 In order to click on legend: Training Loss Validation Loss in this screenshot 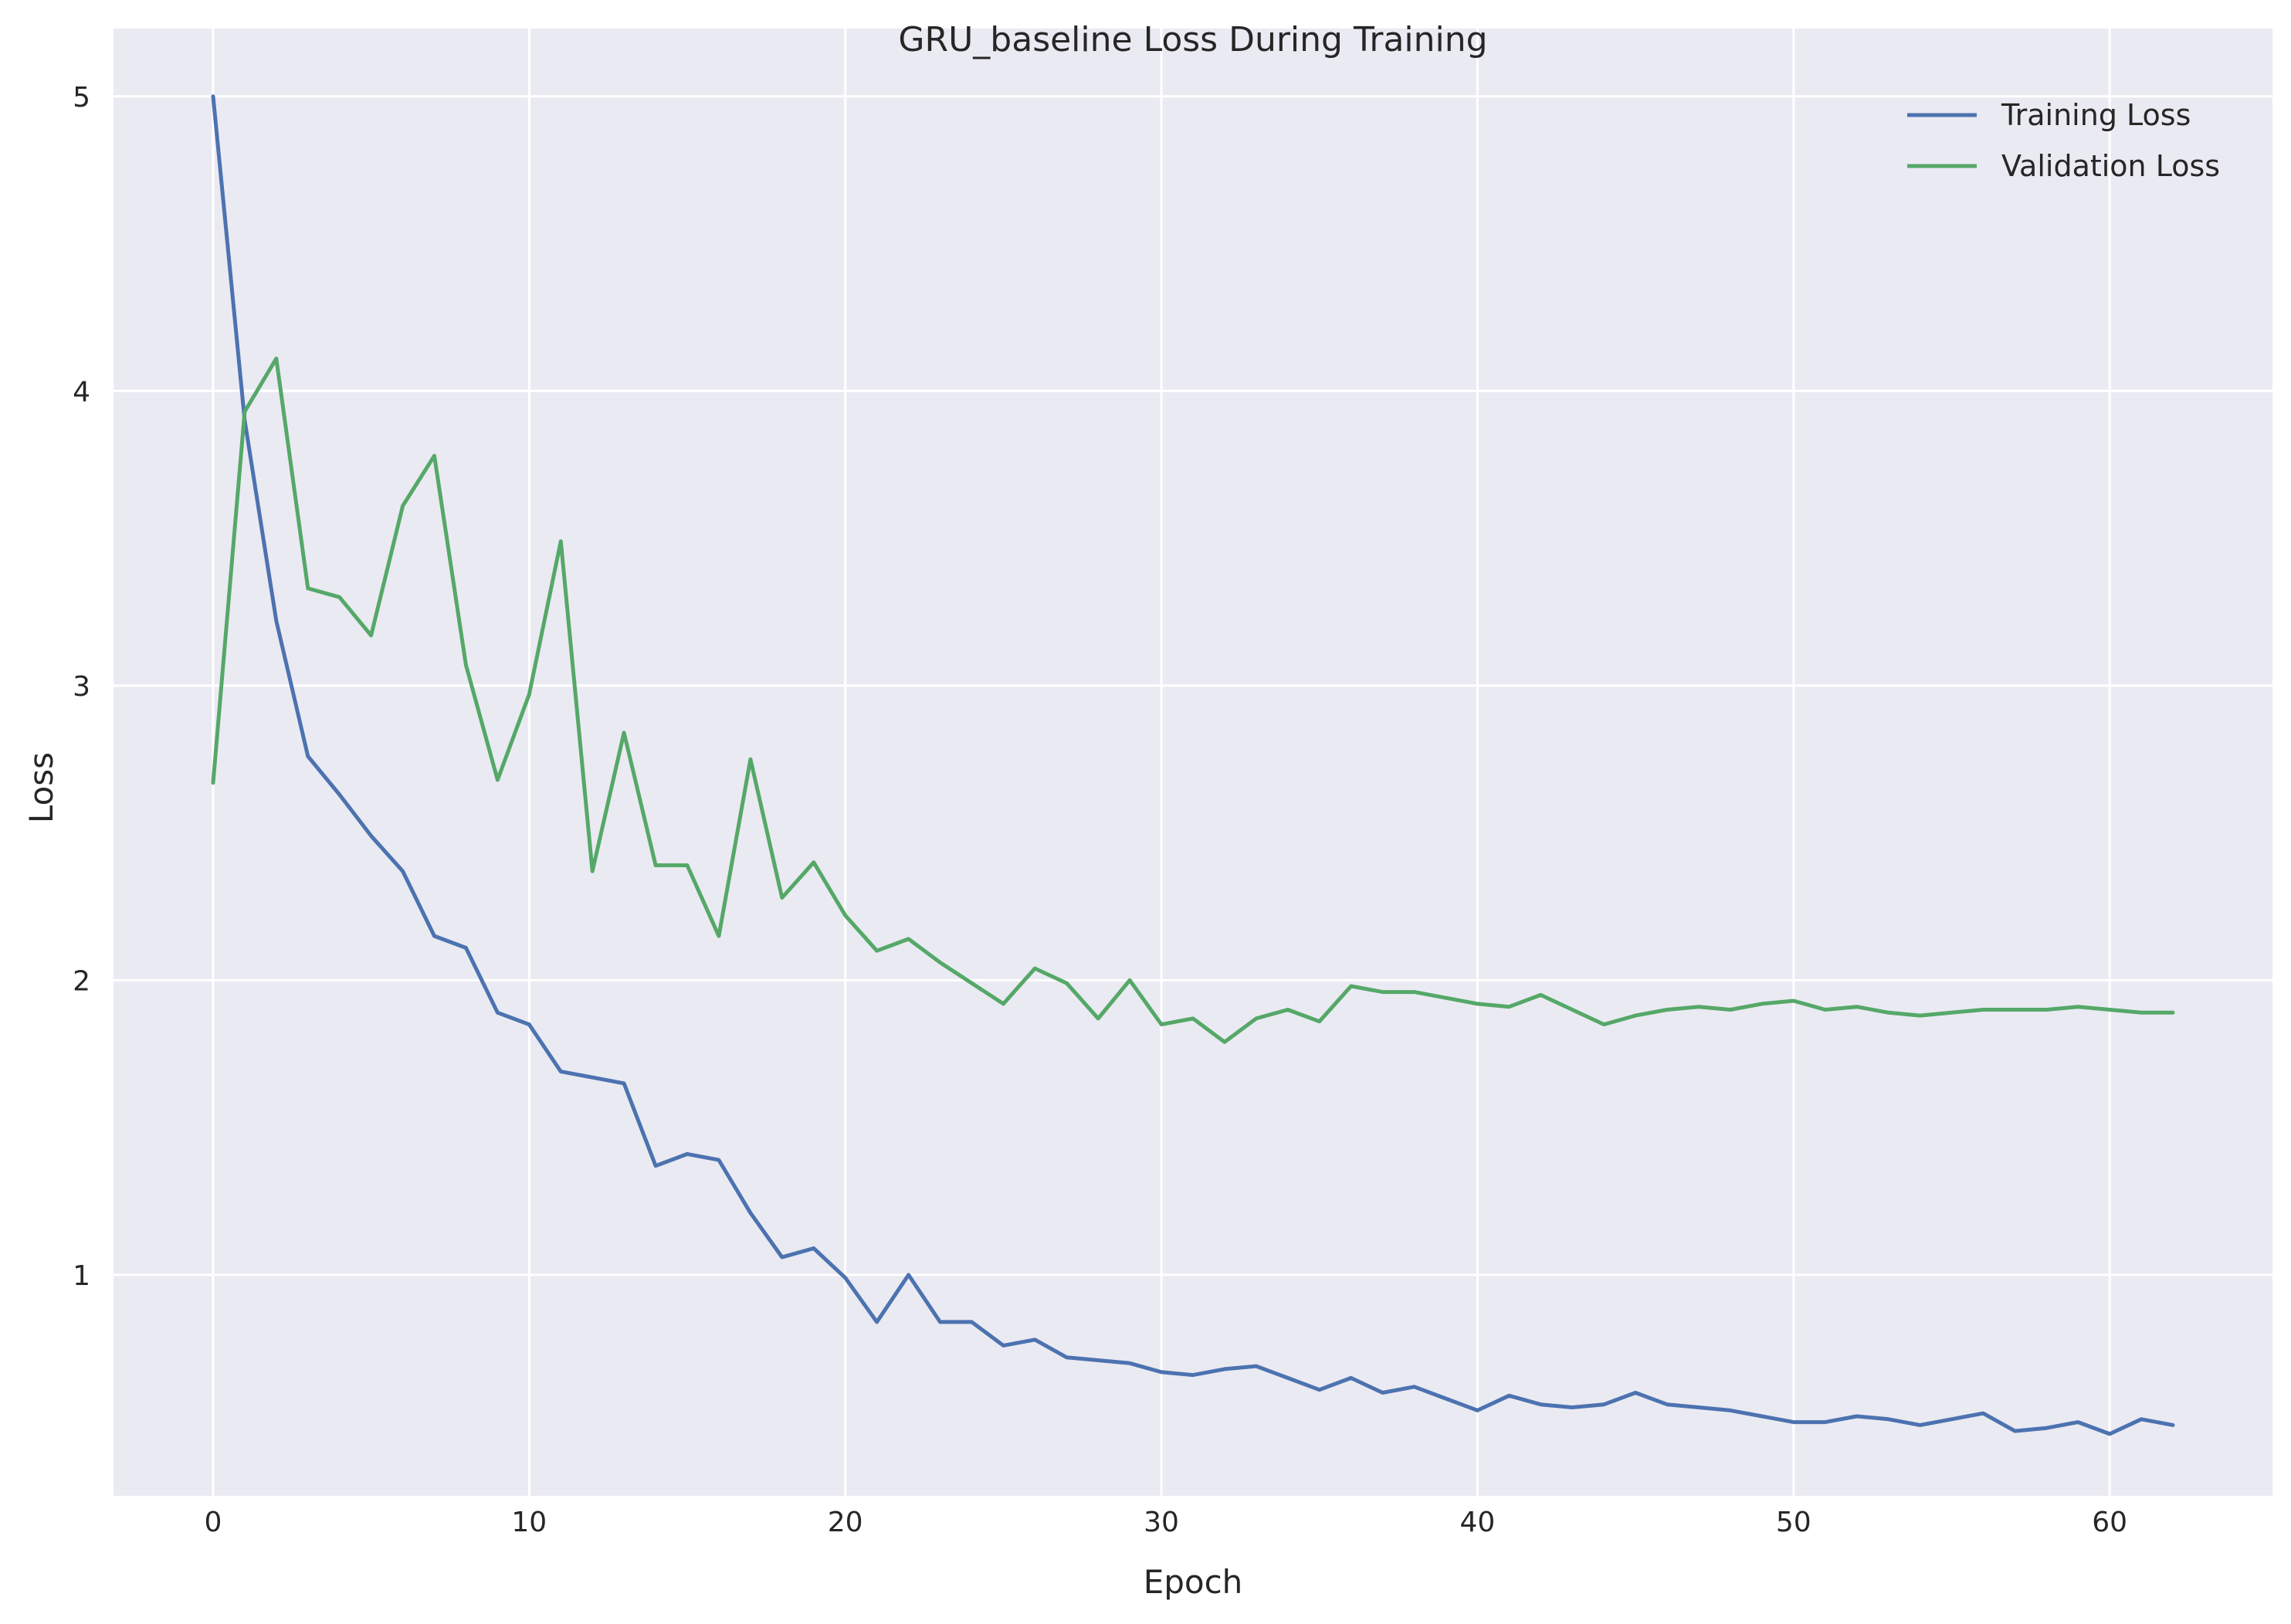, I will do `click(2063, 140)`.